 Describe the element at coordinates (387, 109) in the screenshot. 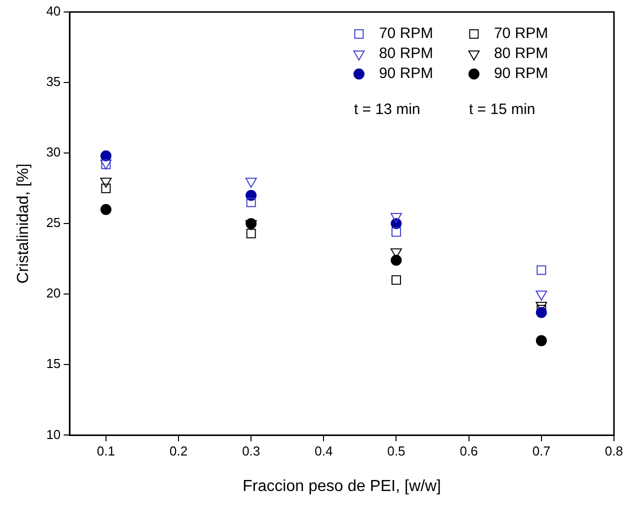

I see `annotation: t = 13 min` at that location.